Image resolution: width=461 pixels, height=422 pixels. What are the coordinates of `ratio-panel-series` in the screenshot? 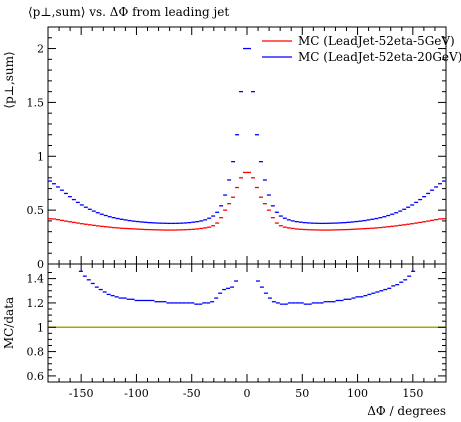 It's located at (247, 287).